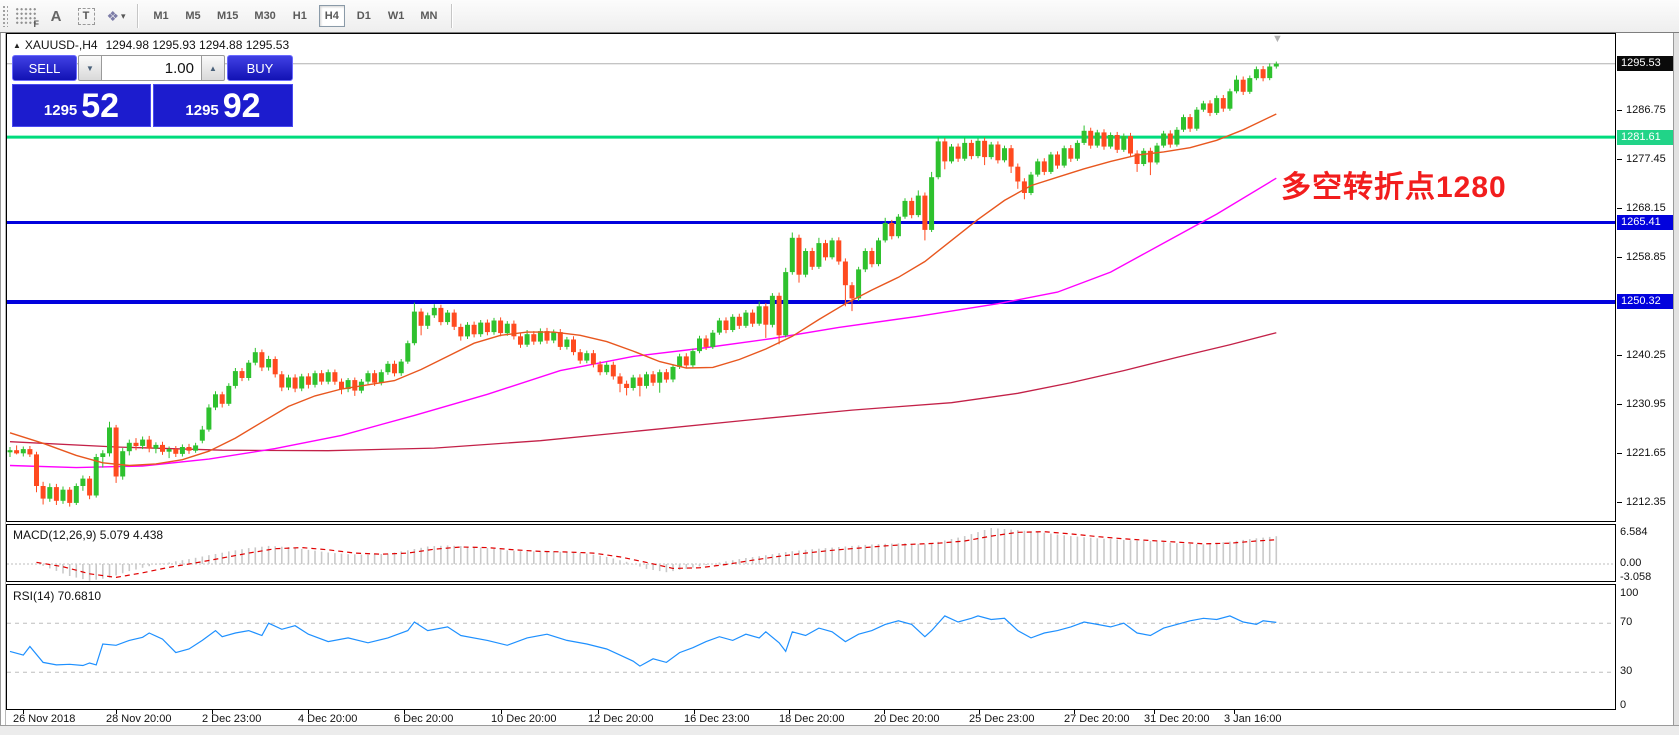 The image size is (1679, 735). I want to click on ohlc-values: 1294.98 1295.93 1294.88 1295.53, so click(197, 45).